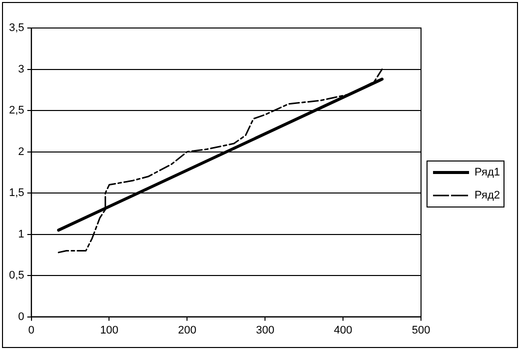 This screenshot has width=520, height=350. What do you see at coordinates (21, 152) in the screenshot?
I see `y-tick-label: 2` at bounding box center [21, 152].